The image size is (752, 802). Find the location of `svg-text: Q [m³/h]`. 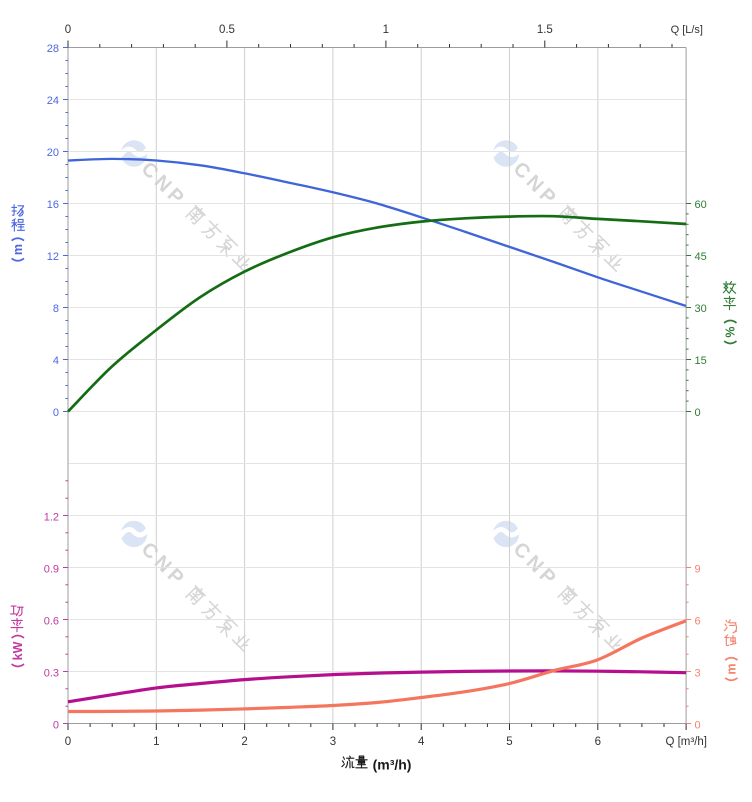

svg-text: Q [m³/h] is located at coordinates (686, 742).